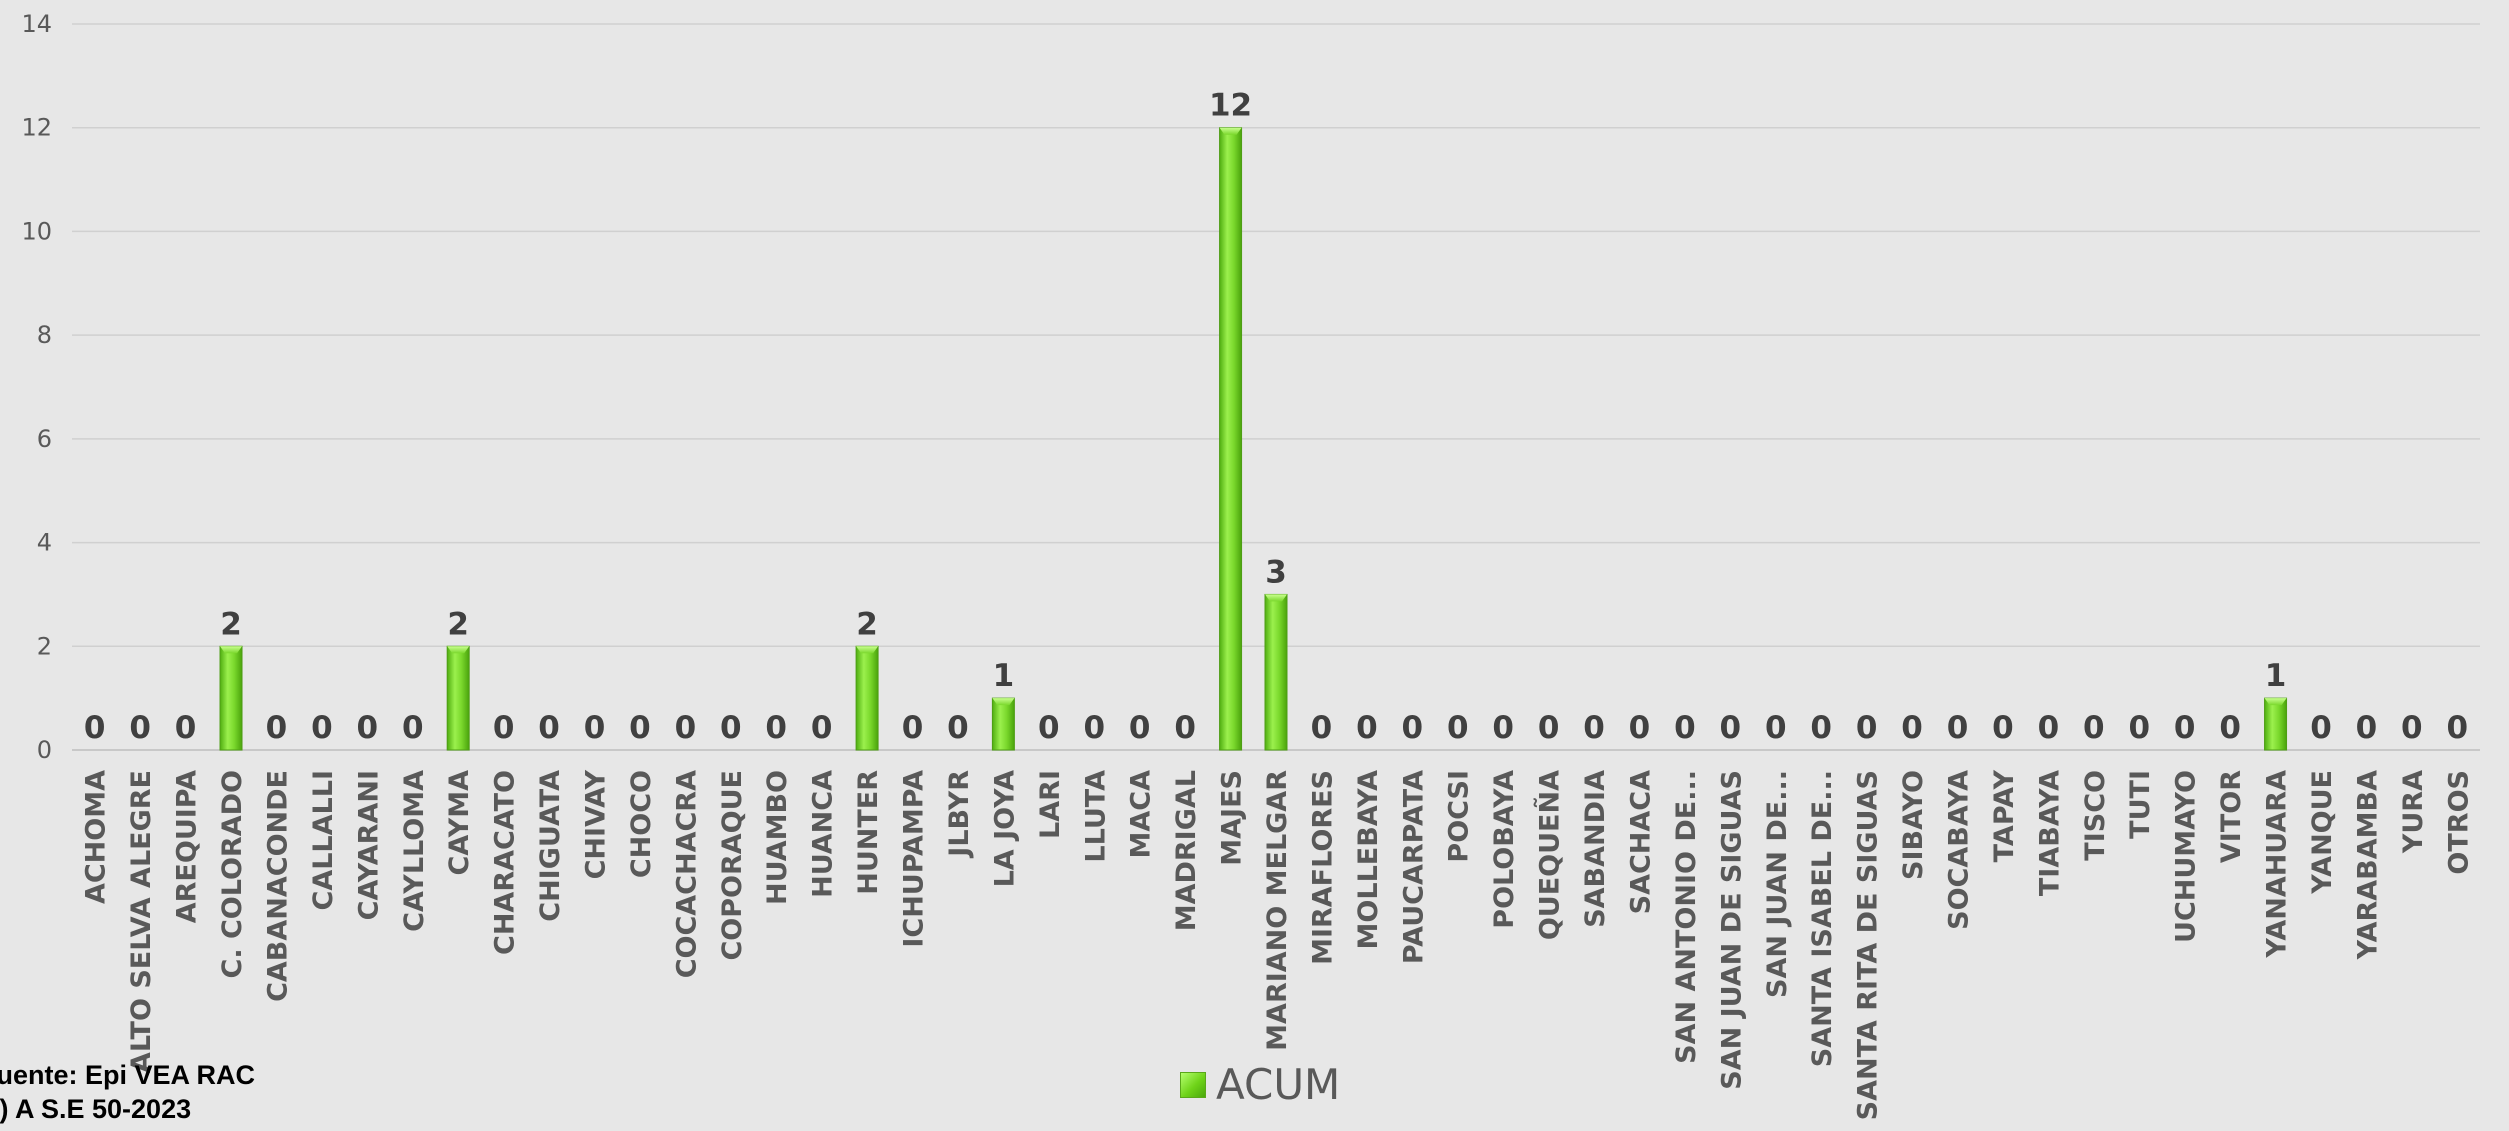 This screenshot has height=1131, width=2509. What do you see at coordinates (44, 439) in the screenshot?
I see `y-tick-label: 6` at bounding box center [44, 439].